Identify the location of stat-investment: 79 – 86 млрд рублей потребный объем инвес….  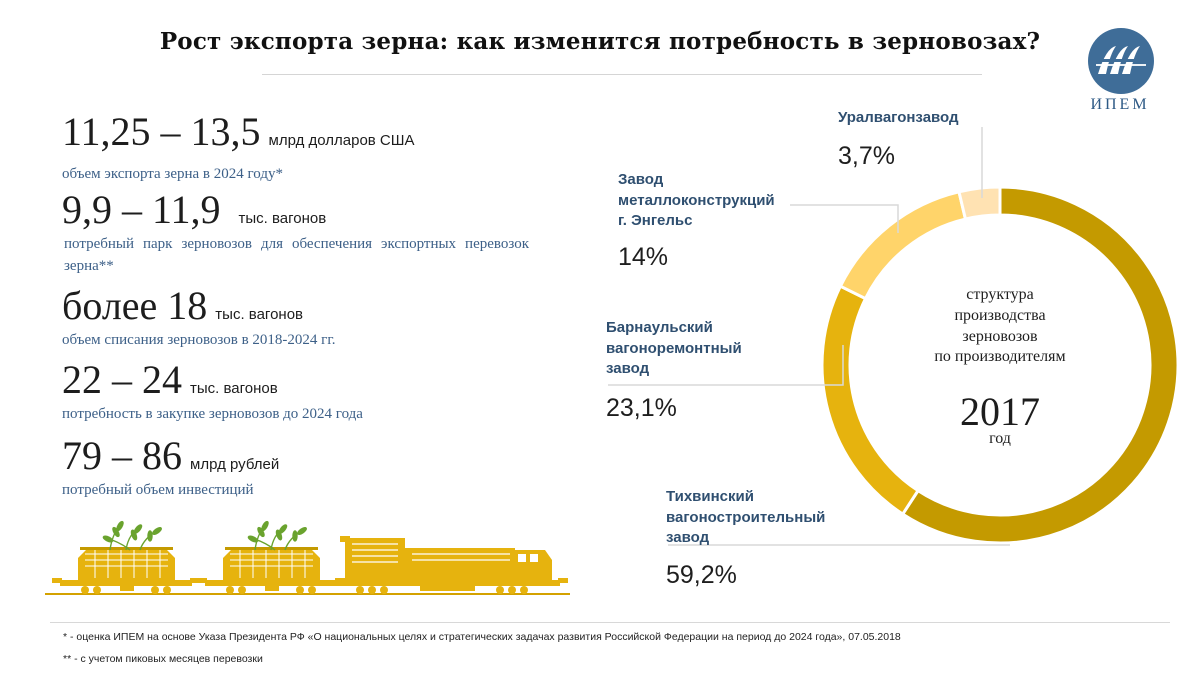
(170, 469).